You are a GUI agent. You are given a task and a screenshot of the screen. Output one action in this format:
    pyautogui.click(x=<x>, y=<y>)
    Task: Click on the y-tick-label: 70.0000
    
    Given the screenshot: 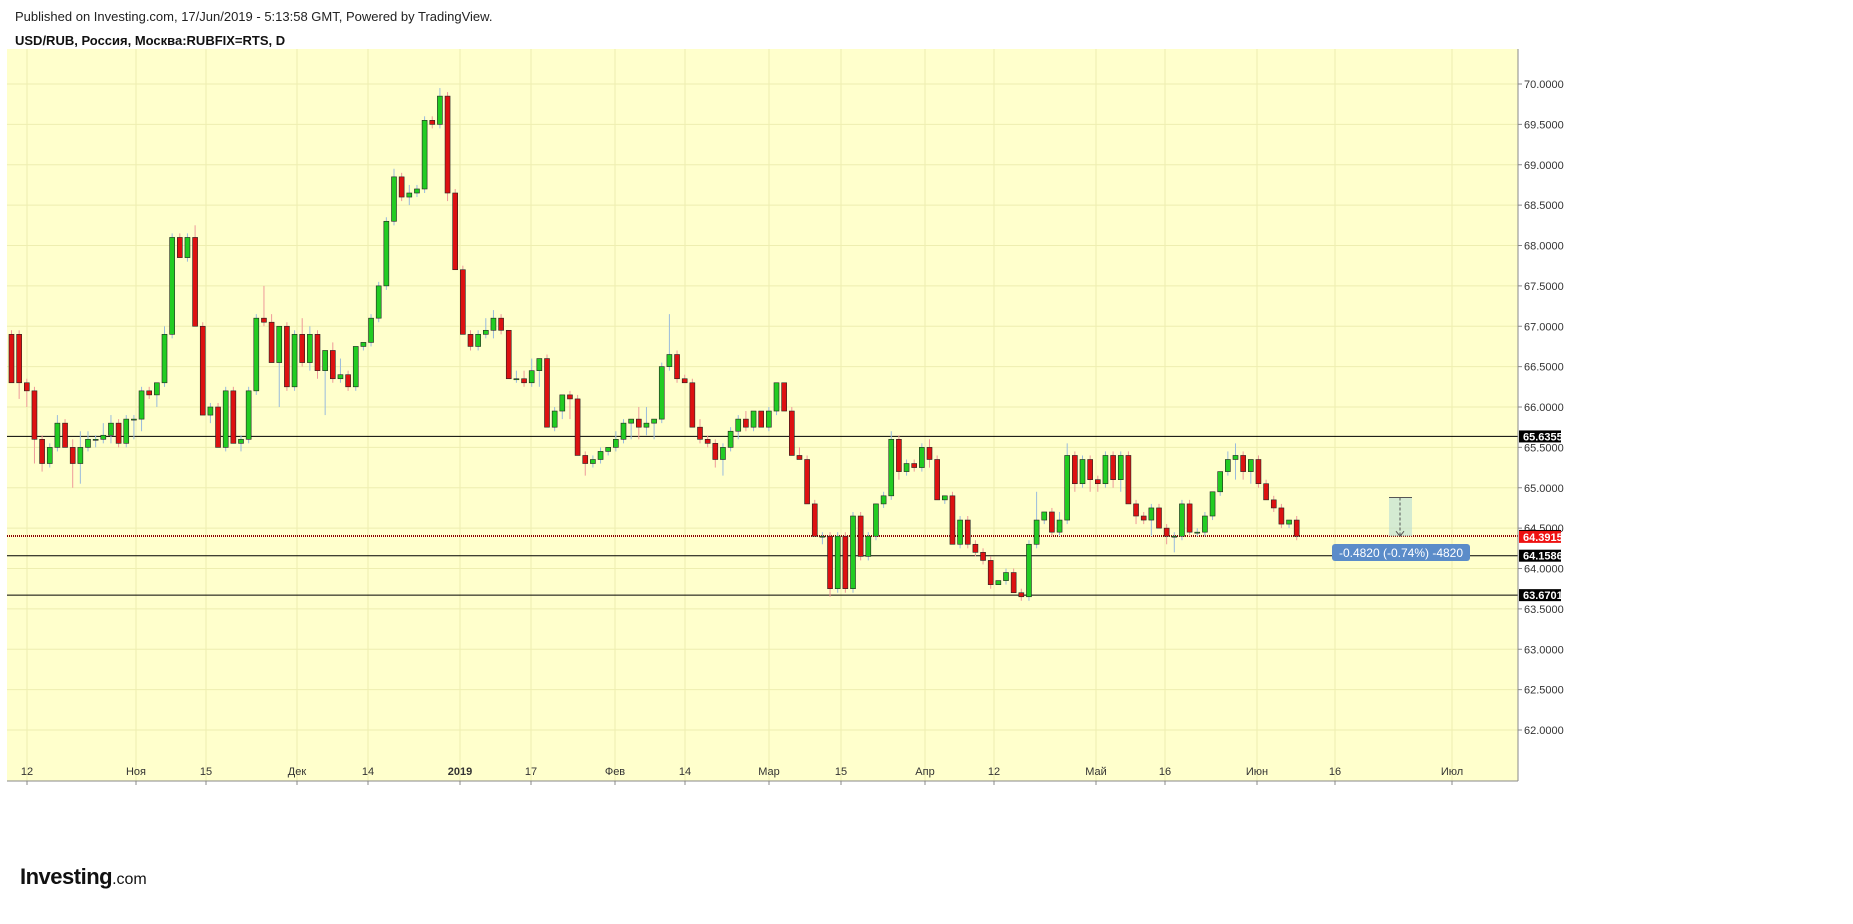 What is the action you would take?
    pyautogui.click(x=1544, y=85)
    